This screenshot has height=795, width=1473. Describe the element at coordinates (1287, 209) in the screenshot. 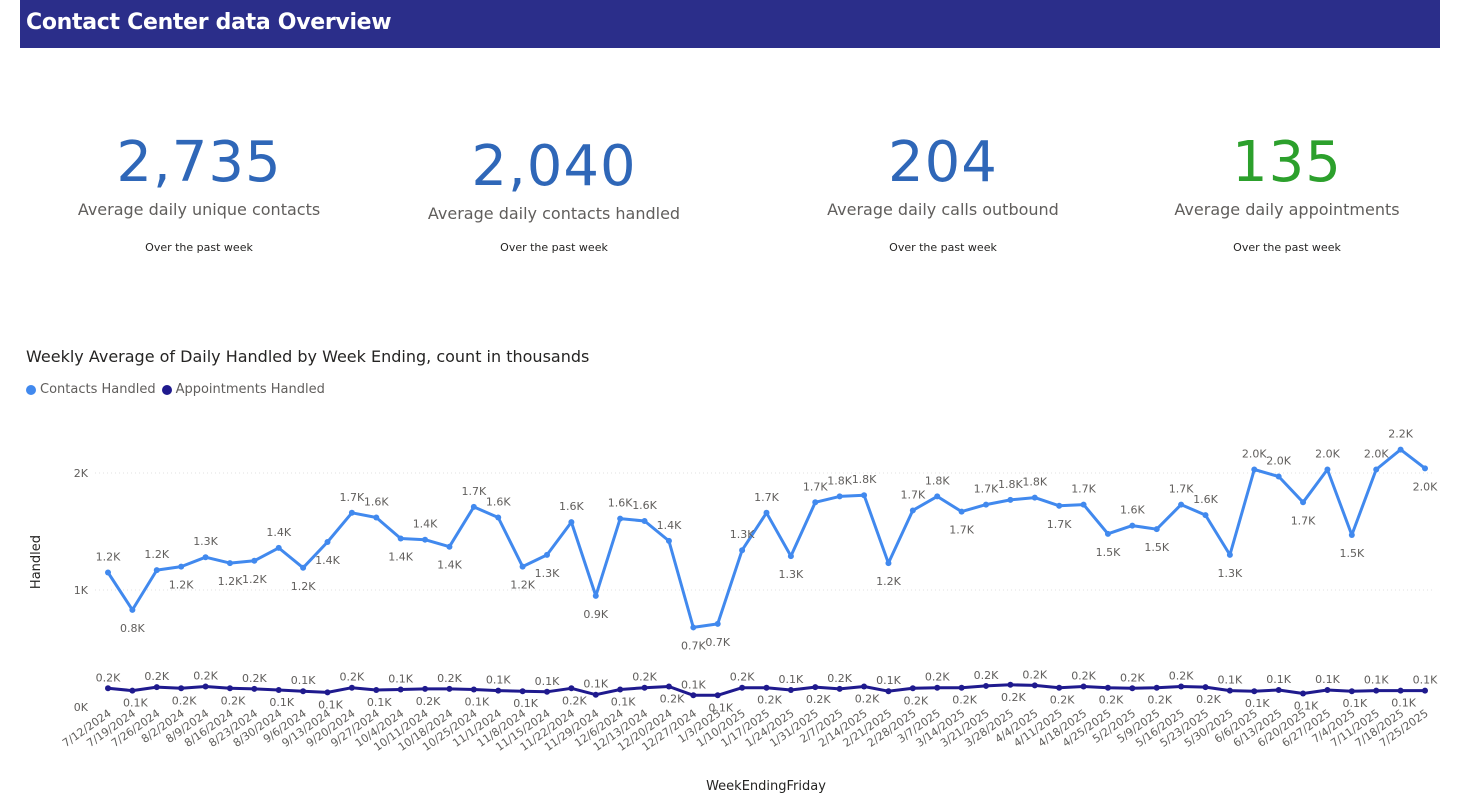

I see `kpi-label: Average daily appointments` at that location.